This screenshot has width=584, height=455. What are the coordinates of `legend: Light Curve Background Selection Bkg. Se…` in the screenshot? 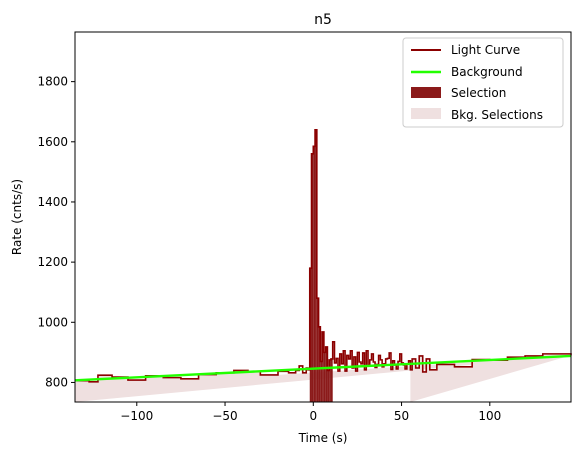 It's located at (483, 82).